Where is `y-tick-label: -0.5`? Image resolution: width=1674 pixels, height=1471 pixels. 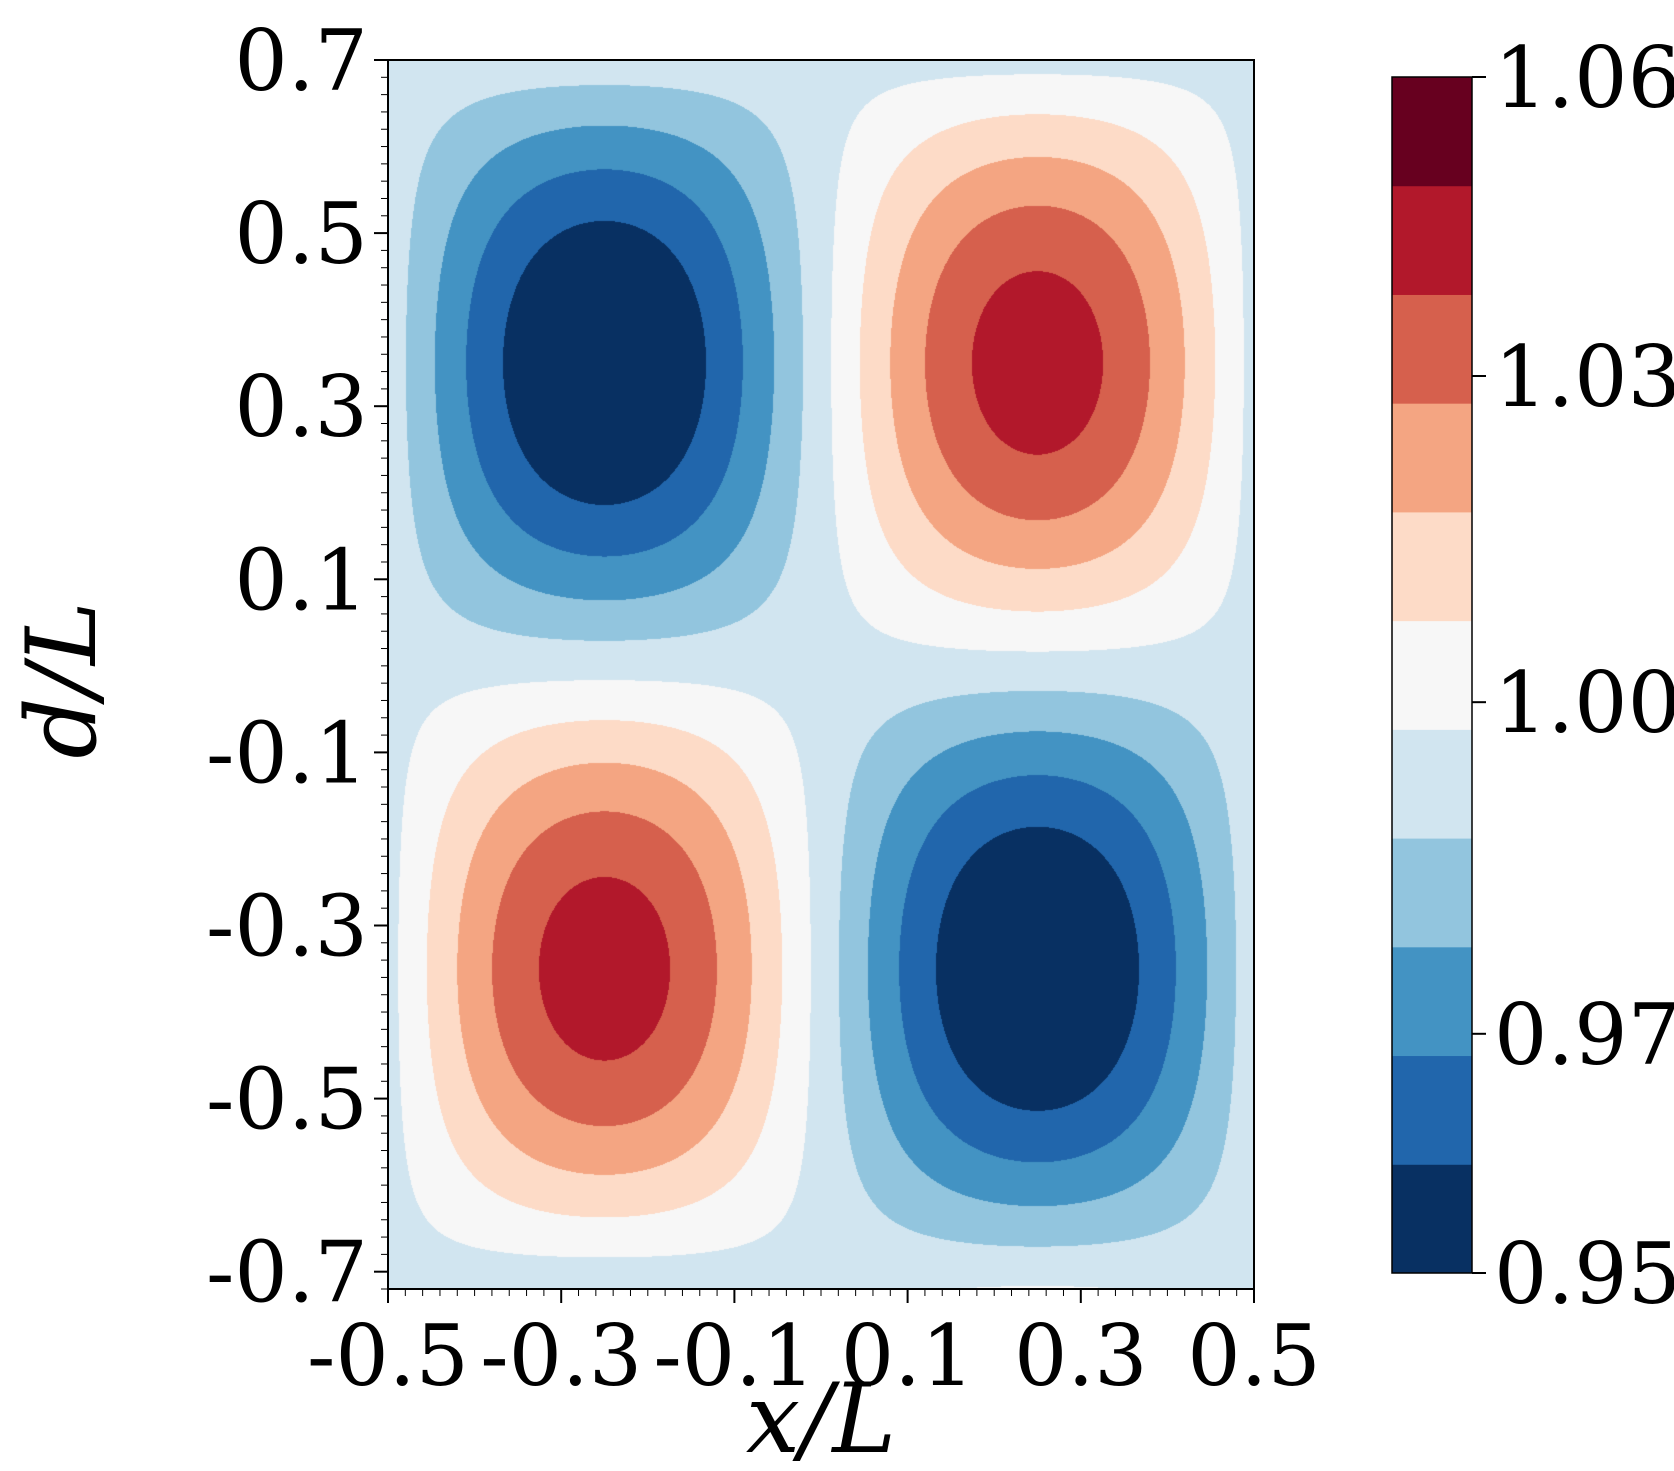 y-tick-label: -0.5 is located at coordinates (287, 1100).